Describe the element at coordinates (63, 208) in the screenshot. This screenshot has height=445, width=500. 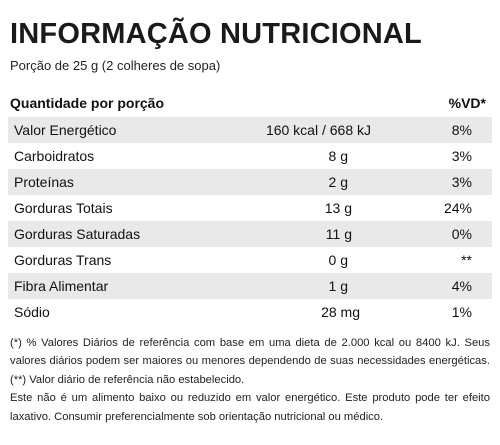
I see `nutrient-name: Gorduras Totais` at that location.